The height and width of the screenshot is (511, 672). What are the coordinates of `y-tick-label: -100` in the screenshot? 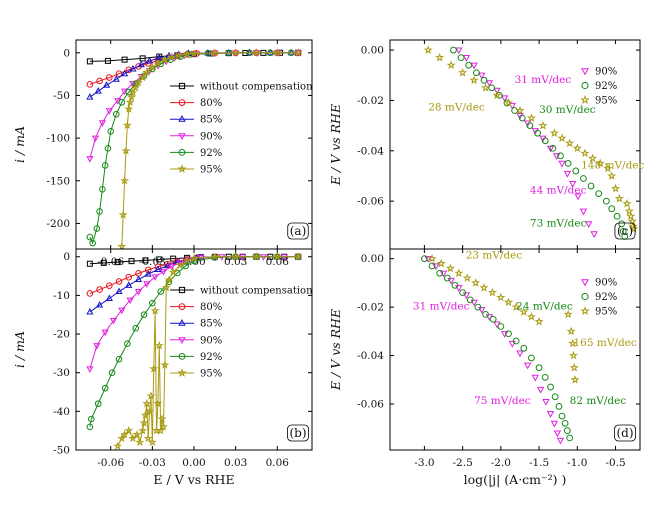 It's located at (58, 139).